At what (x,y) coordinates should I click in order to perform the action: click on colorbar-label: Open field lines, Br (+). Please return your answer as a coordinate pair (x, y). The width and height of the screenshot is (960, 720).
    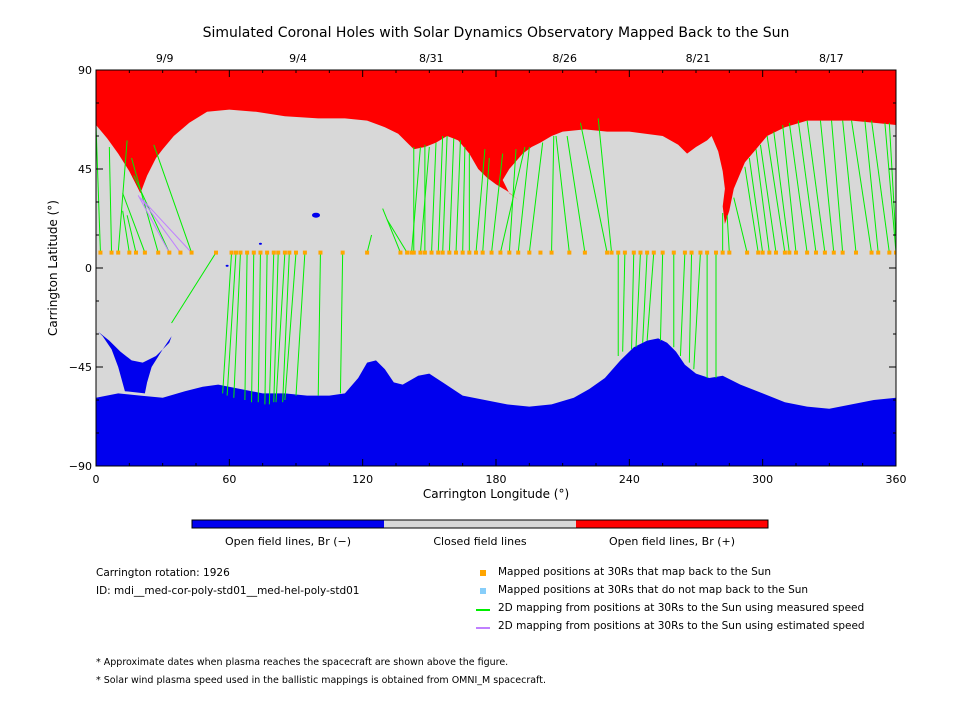
    Looking at the image, I should click on (672, 541).